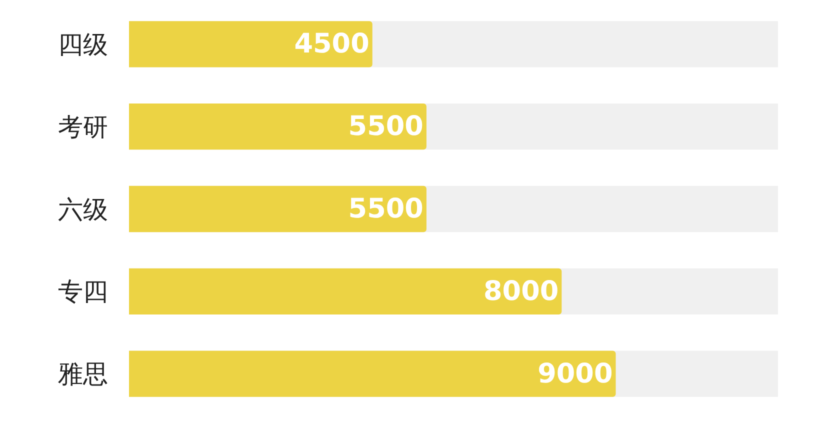 The image size is (815, 424). I want to click on y-tick-label: 专四, so click(83, 291).